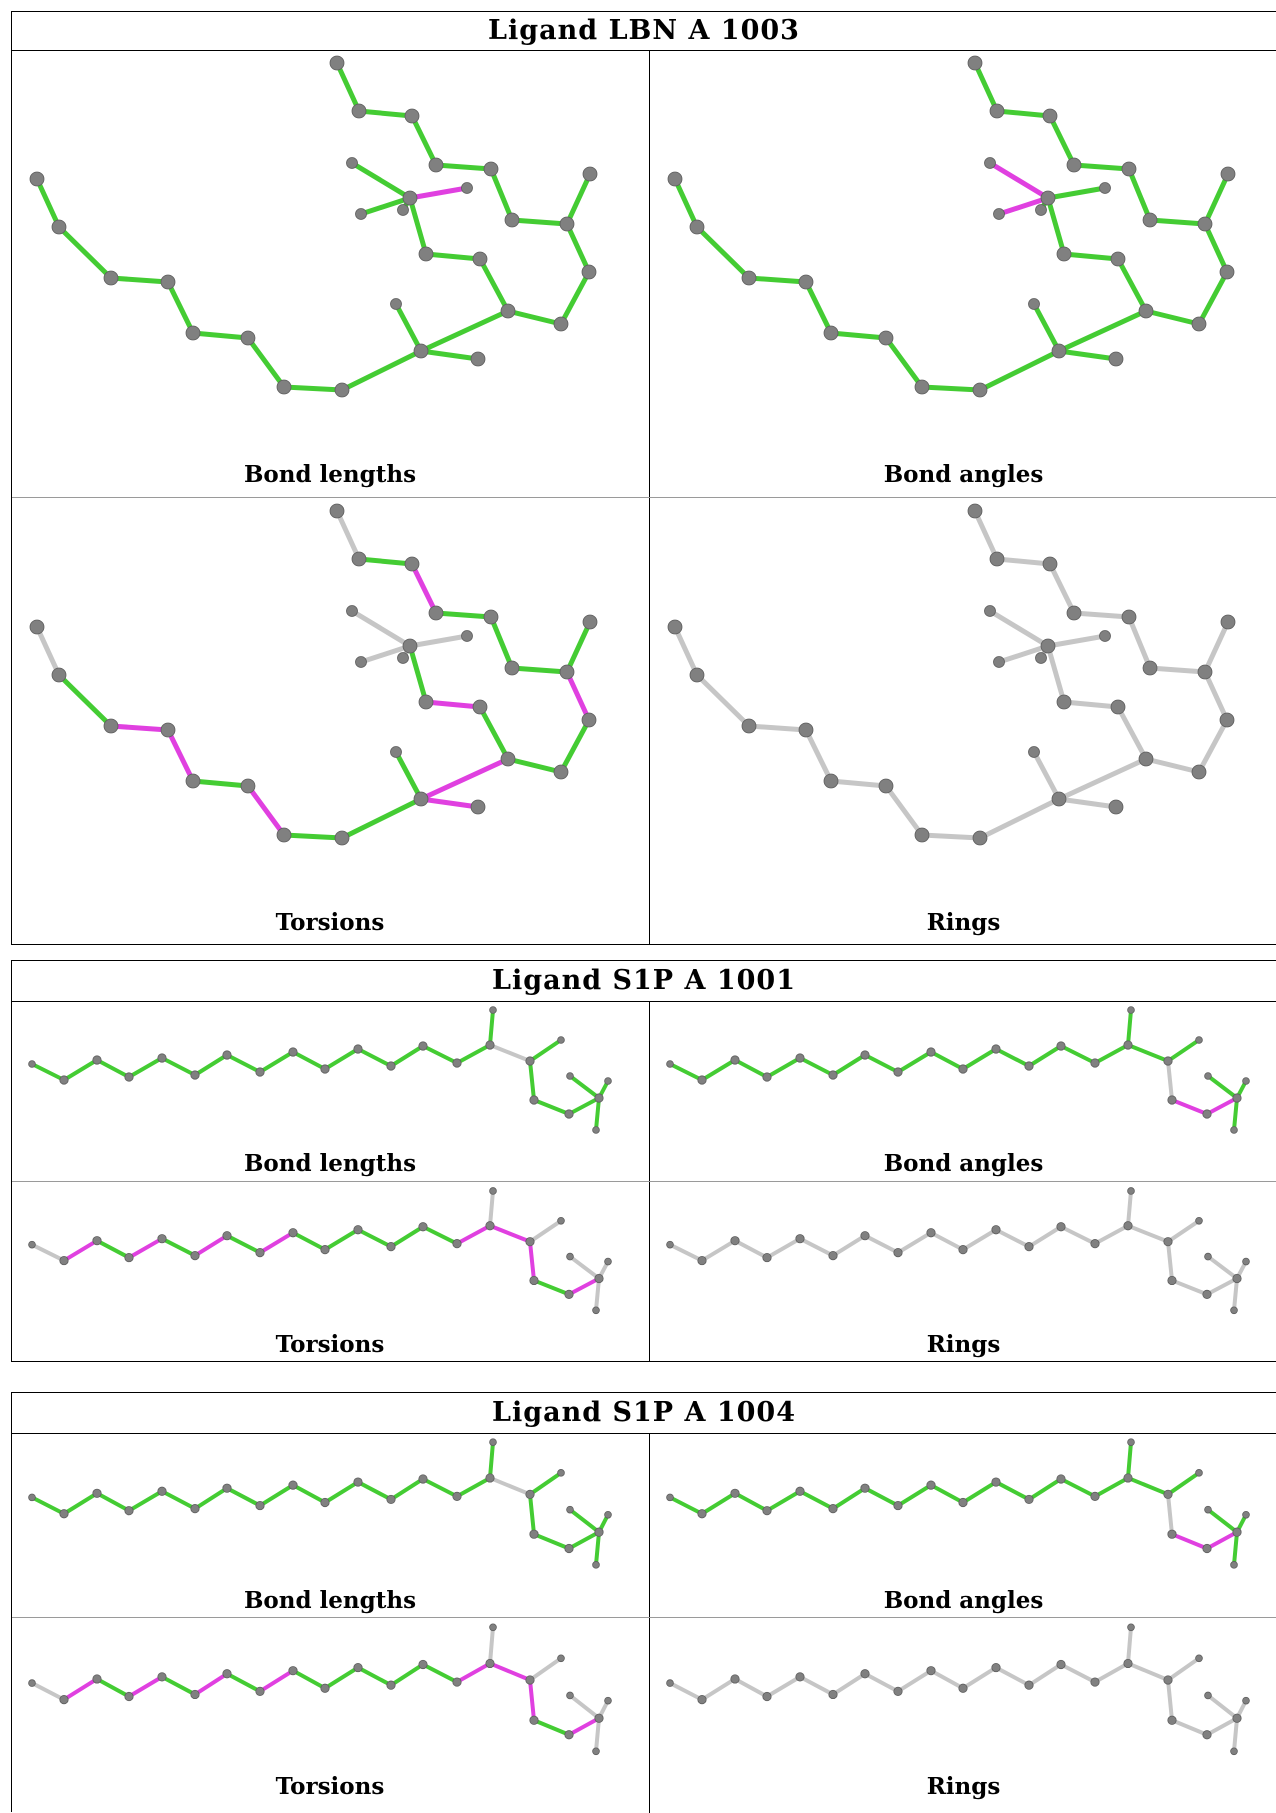  What do you see at coordinates (643, 1412) in the screenshot?
I see `block-title: Ligand S1P A 1004` at bounding box center [643, 1412].